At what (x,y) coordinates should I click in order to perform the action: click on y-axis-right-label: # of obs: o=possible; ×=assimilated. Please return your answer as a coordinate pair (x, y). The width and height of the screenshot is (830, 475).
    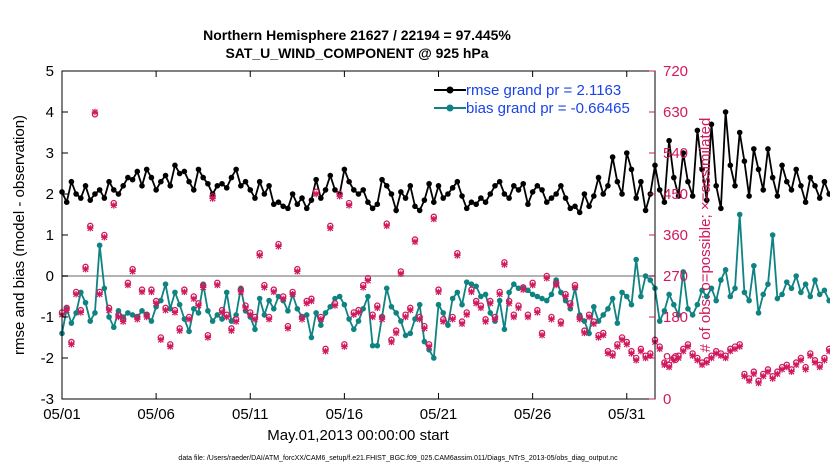
    Looking at the image, I should click on (705, 235).